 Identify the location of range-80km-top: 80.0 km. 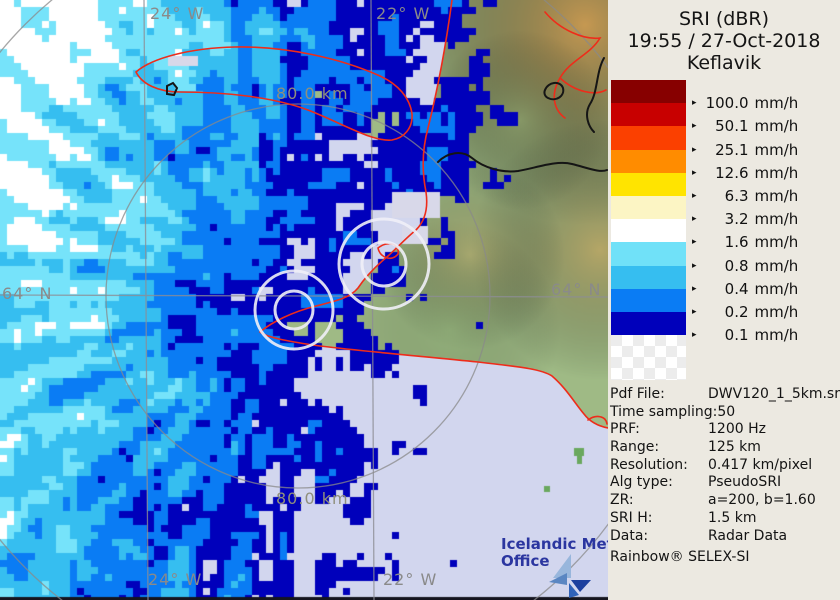
(312, 93).